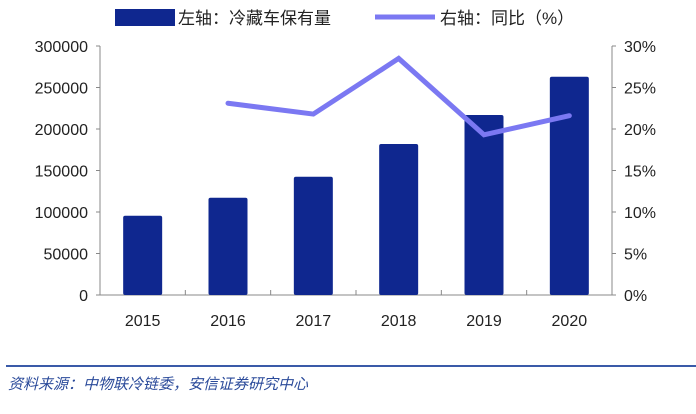 Image resolution: width=696 pixels, height=414 pixels. I want to click on right-tick-label: 20%, so click(640, 130).